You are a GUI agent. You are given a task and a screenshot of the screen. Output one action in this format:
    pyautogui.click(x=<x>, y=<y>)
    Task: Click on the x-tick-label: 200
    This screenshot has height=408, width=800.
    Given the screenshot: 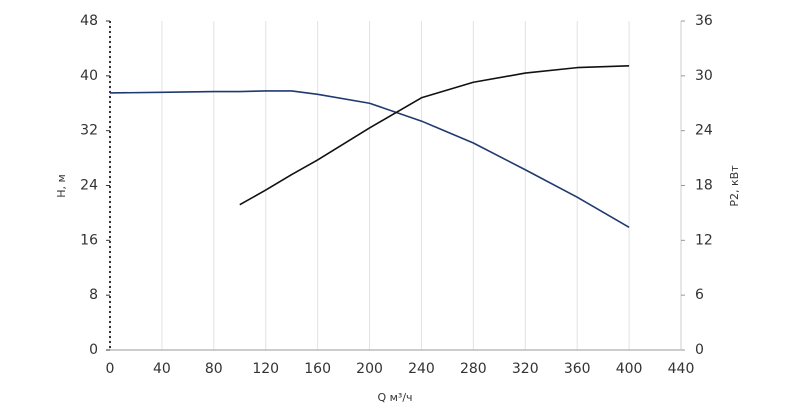 What is the action you would take?
    pyautogui.click(x=369, y=369)
    